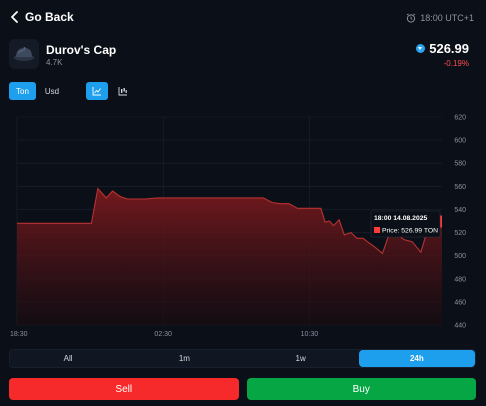 This screenshot has width=486, height=406. Describe the element at coordinates (184, 358) in the screenshot. I see `tab-1m: 1m` at that location.